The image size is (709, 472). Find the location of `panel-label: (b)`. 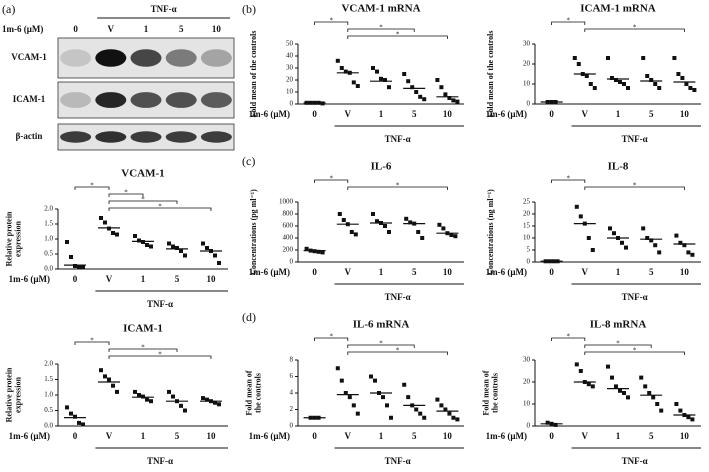

panel-label: (b) is located at coordinates (249, 9).